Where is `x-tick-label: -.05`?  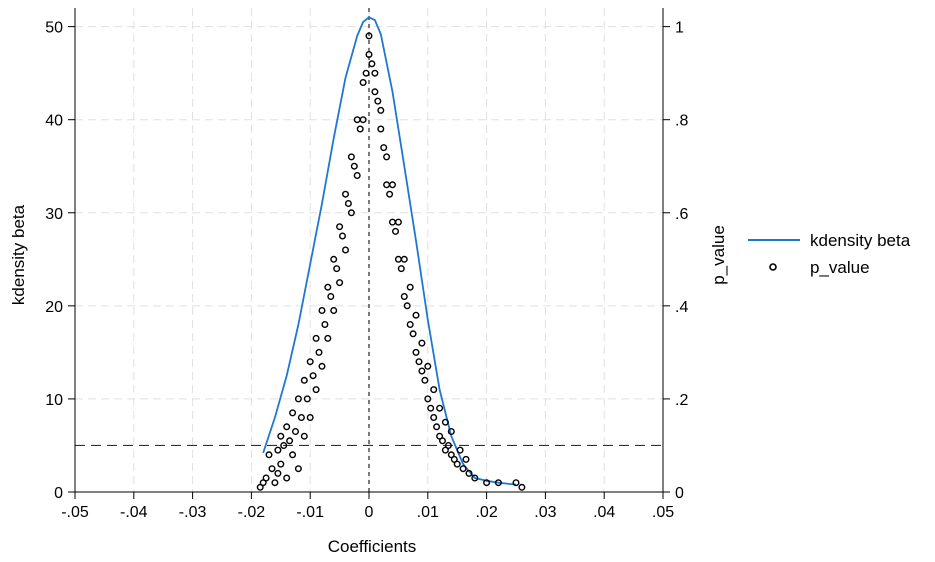 x-tick-label: -.05 is located at coordinates (75, 512).